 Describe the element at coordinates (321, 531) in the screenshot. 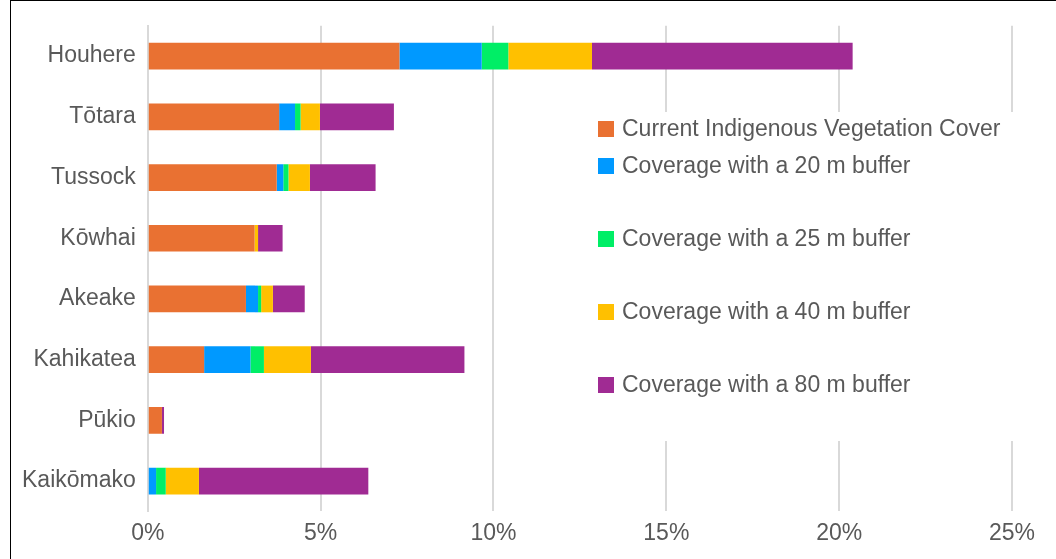

I see `x-tick-label: 5%` at that location.